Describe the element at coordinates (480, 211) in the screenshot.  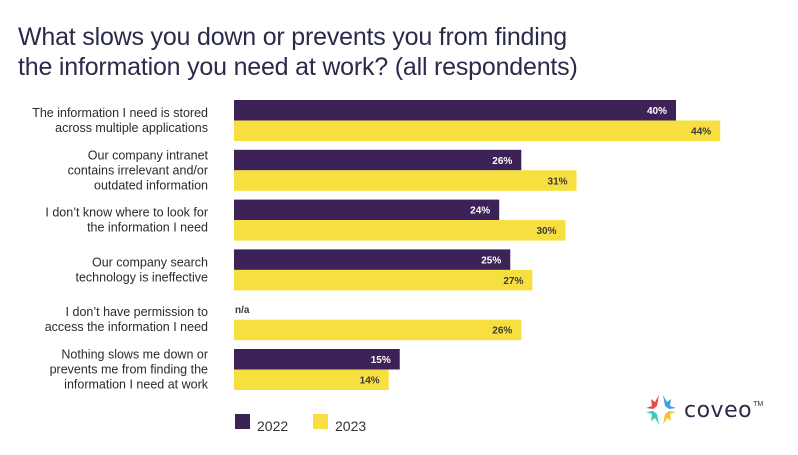
I see `data-label-2022: 24%` at that location.